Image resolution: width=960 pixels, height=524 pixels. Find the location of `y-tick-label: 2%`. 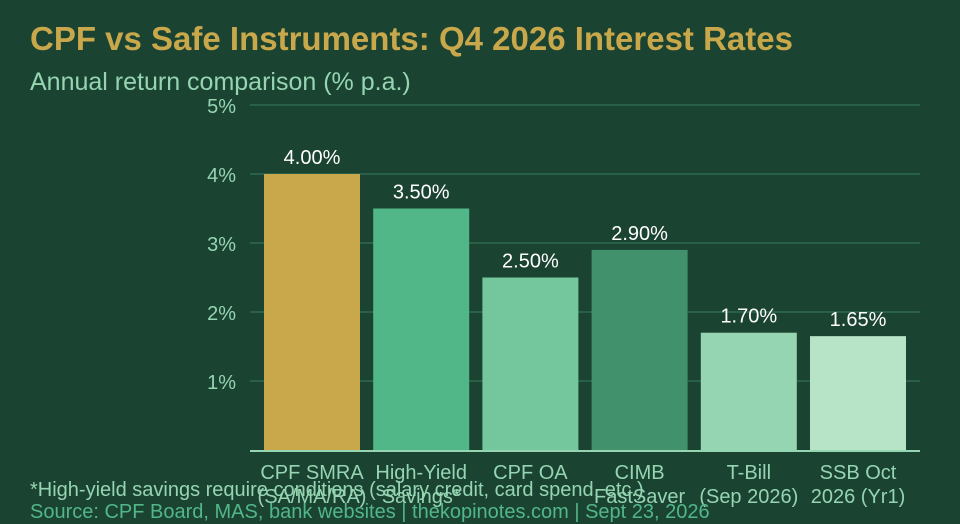

y-tick-label: 2% is located at coordinates (221, 314).